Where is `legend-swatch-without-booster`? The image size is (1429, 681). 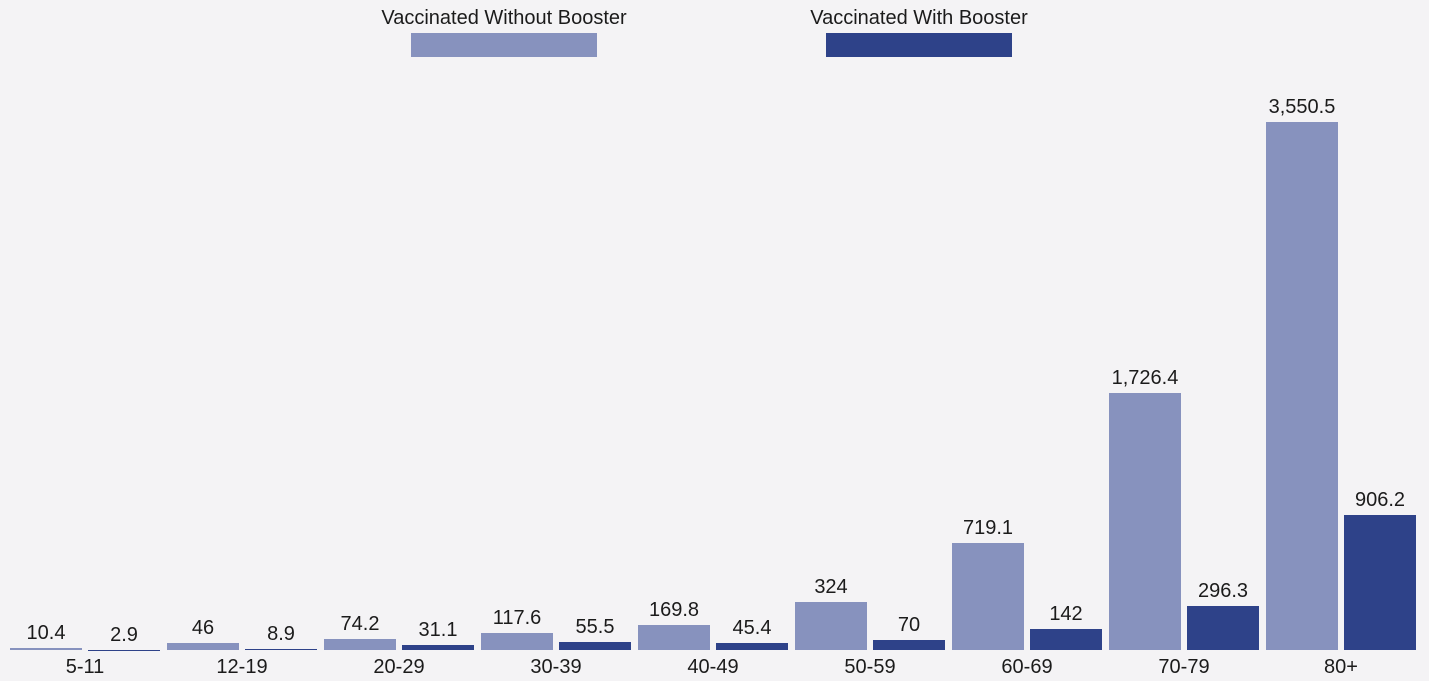
legend-swatch-without-booster is located at coordinates (504, 45).